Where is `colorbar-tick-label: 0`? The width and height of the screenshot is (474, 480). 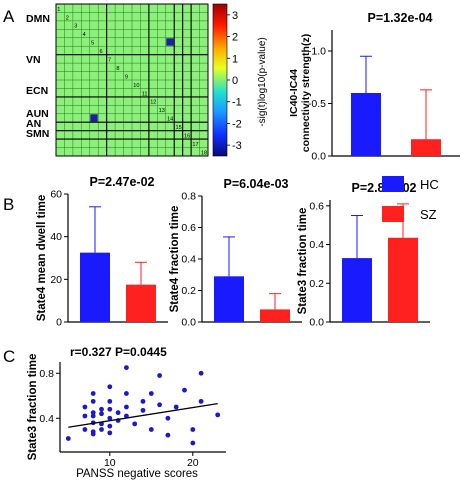 colorbar-tick-label: 0 is located at coordinates (235, 81).